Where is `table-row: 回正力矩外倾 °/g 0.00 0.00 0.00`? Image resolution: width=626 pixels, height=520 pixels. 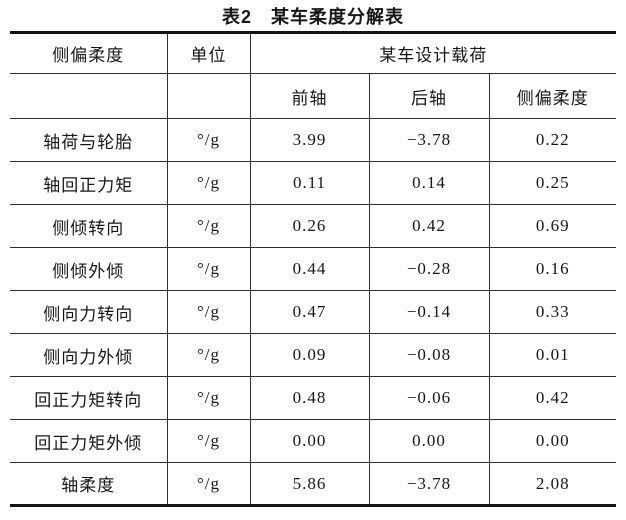
table-row: 回正力矩外倾 °/g 0.00 0.00 0.00 is located at coordinates (313, 441).